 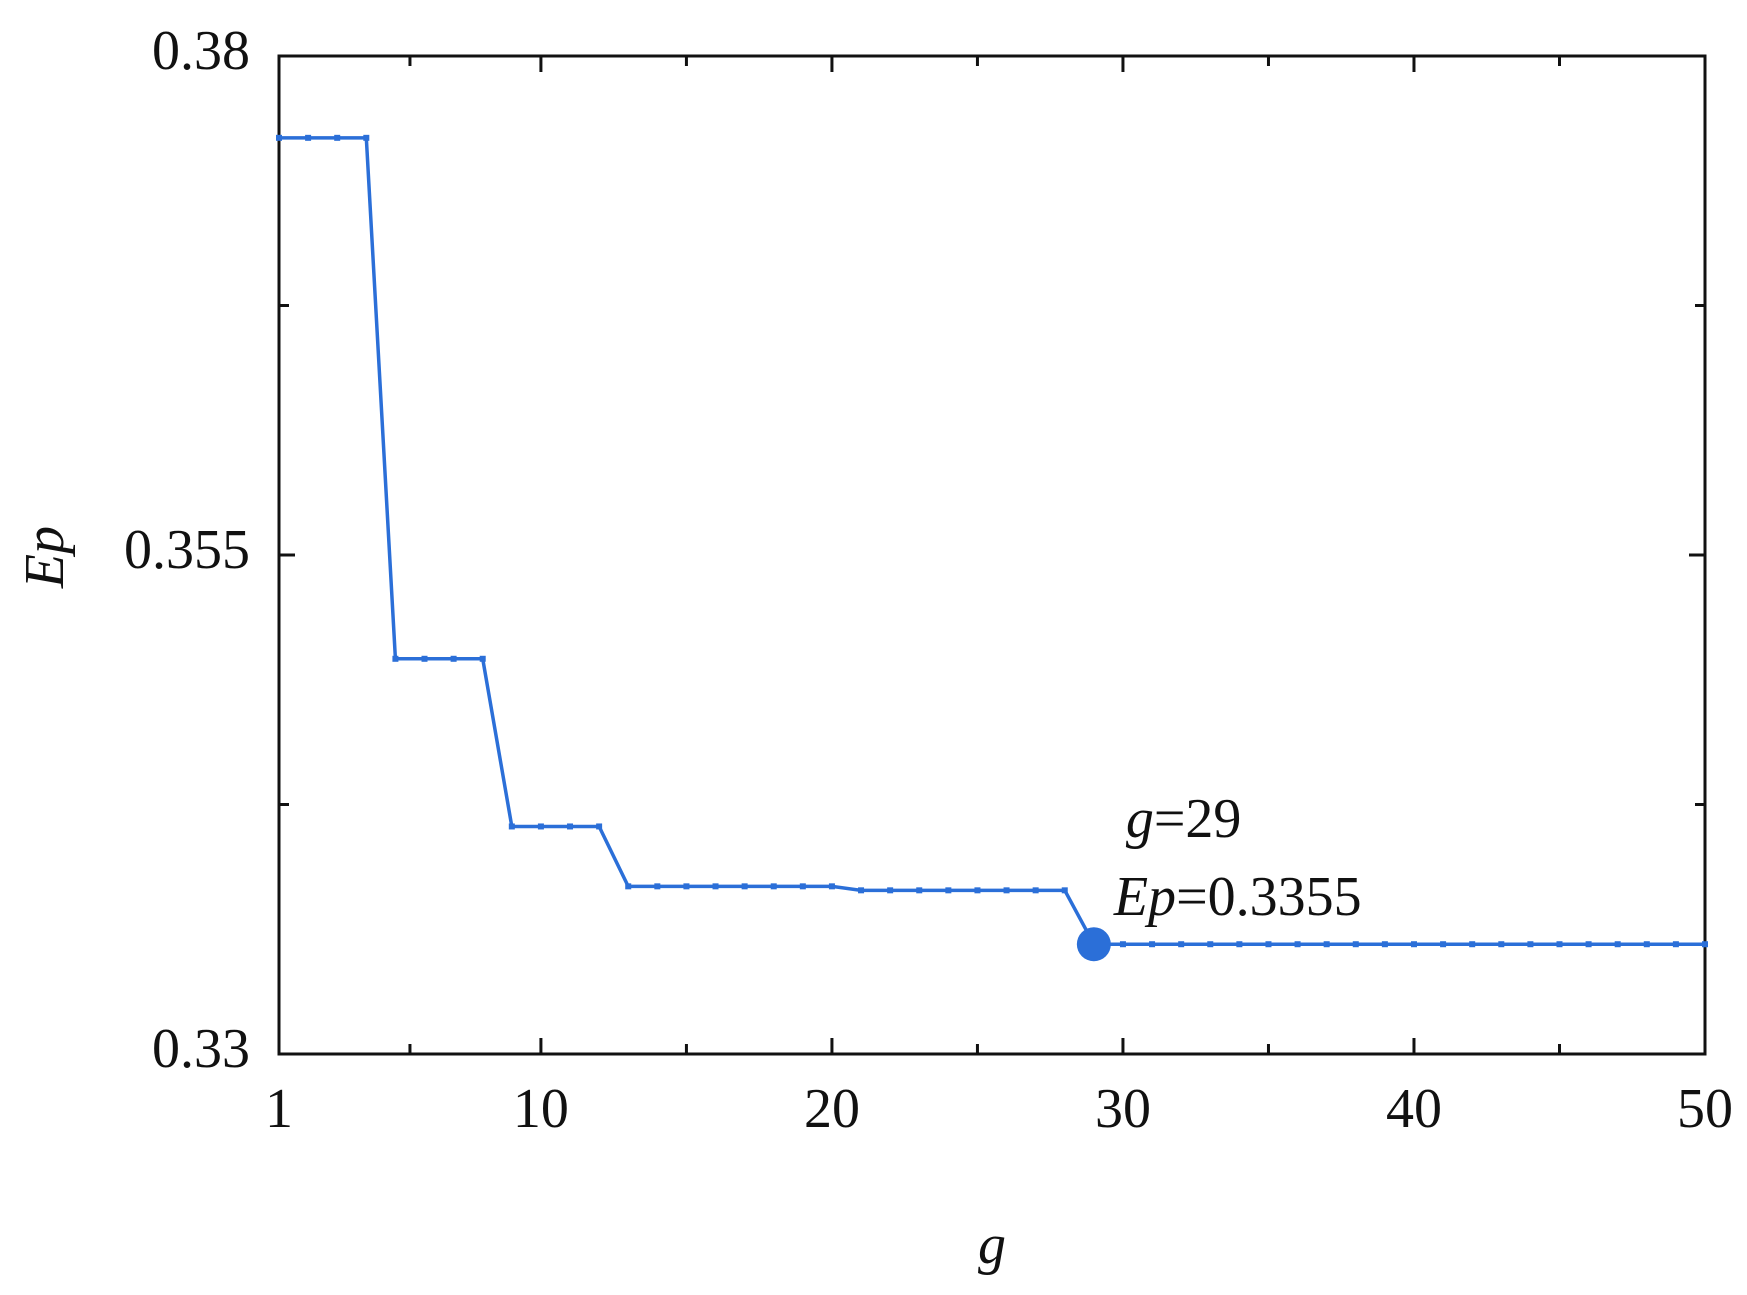 I want to click on annotation: g=29, so click(x=1184, y=819).